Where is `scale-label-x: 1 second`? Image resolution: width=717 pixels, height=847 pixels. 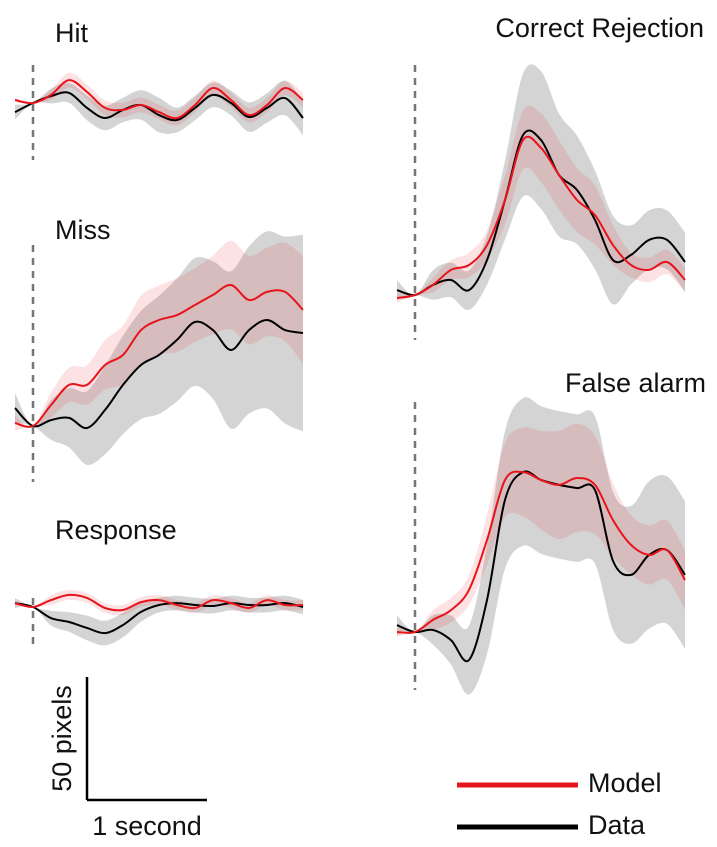
scale-label-x: 1 second is located at coordinates (147, 826).